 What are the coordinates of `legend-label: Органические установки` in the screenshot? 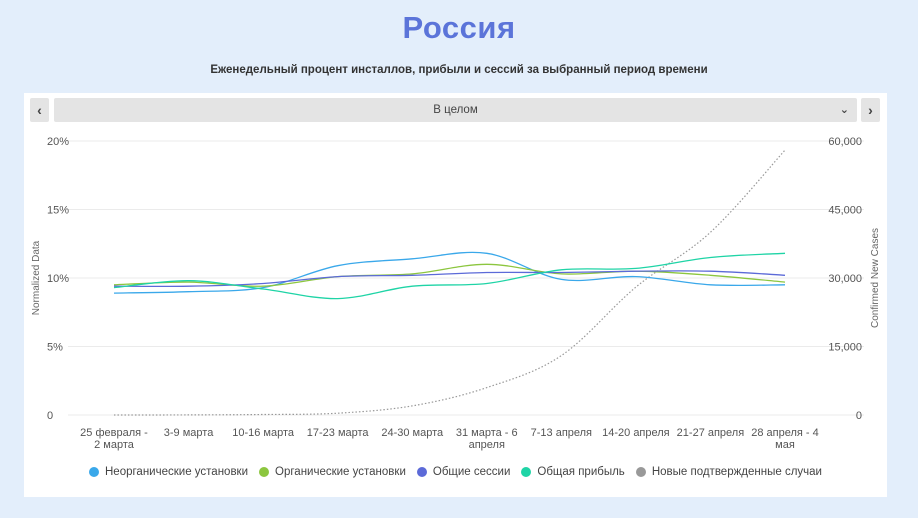 It's located at (340, 472).